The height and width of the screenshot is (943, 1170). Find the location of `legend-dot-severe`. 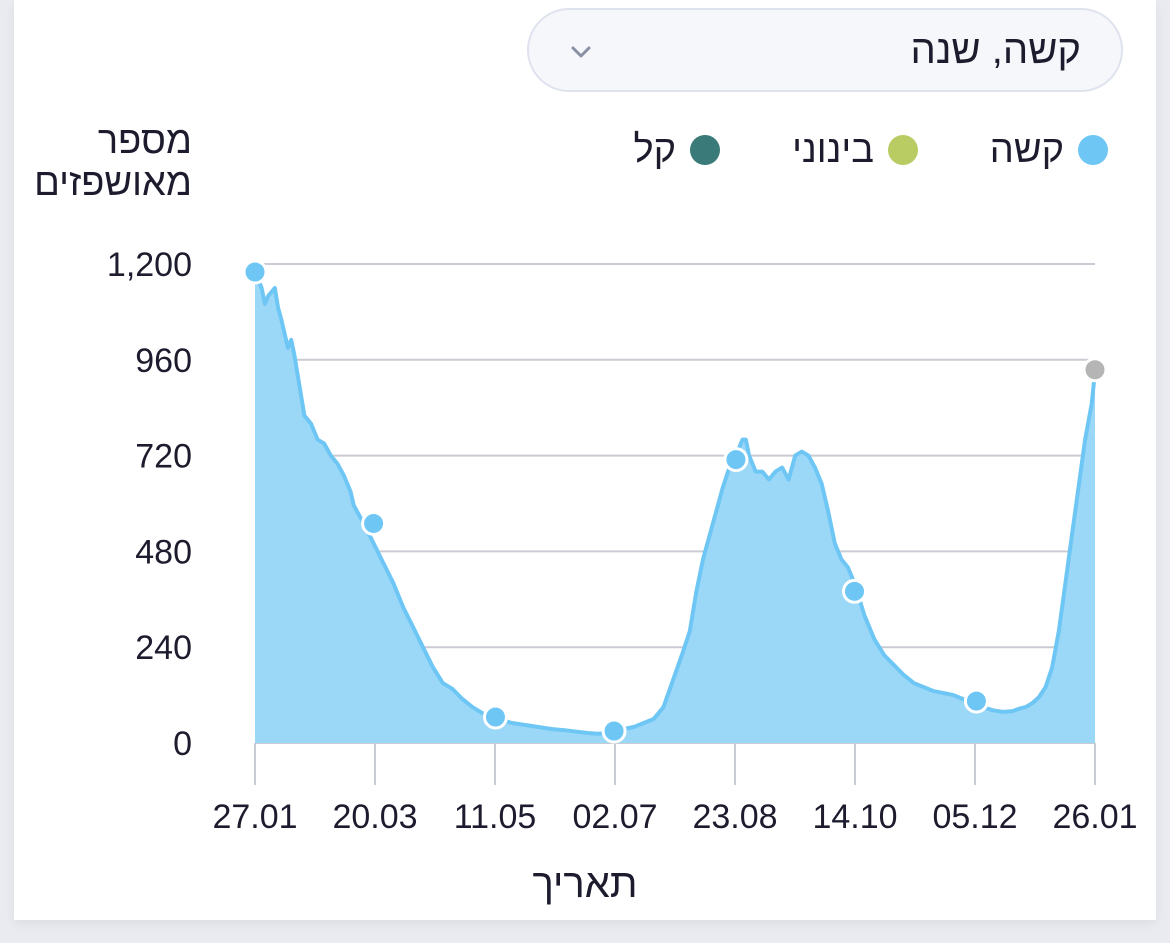

legend-dot-severe is located at coordinates (1093, 150).